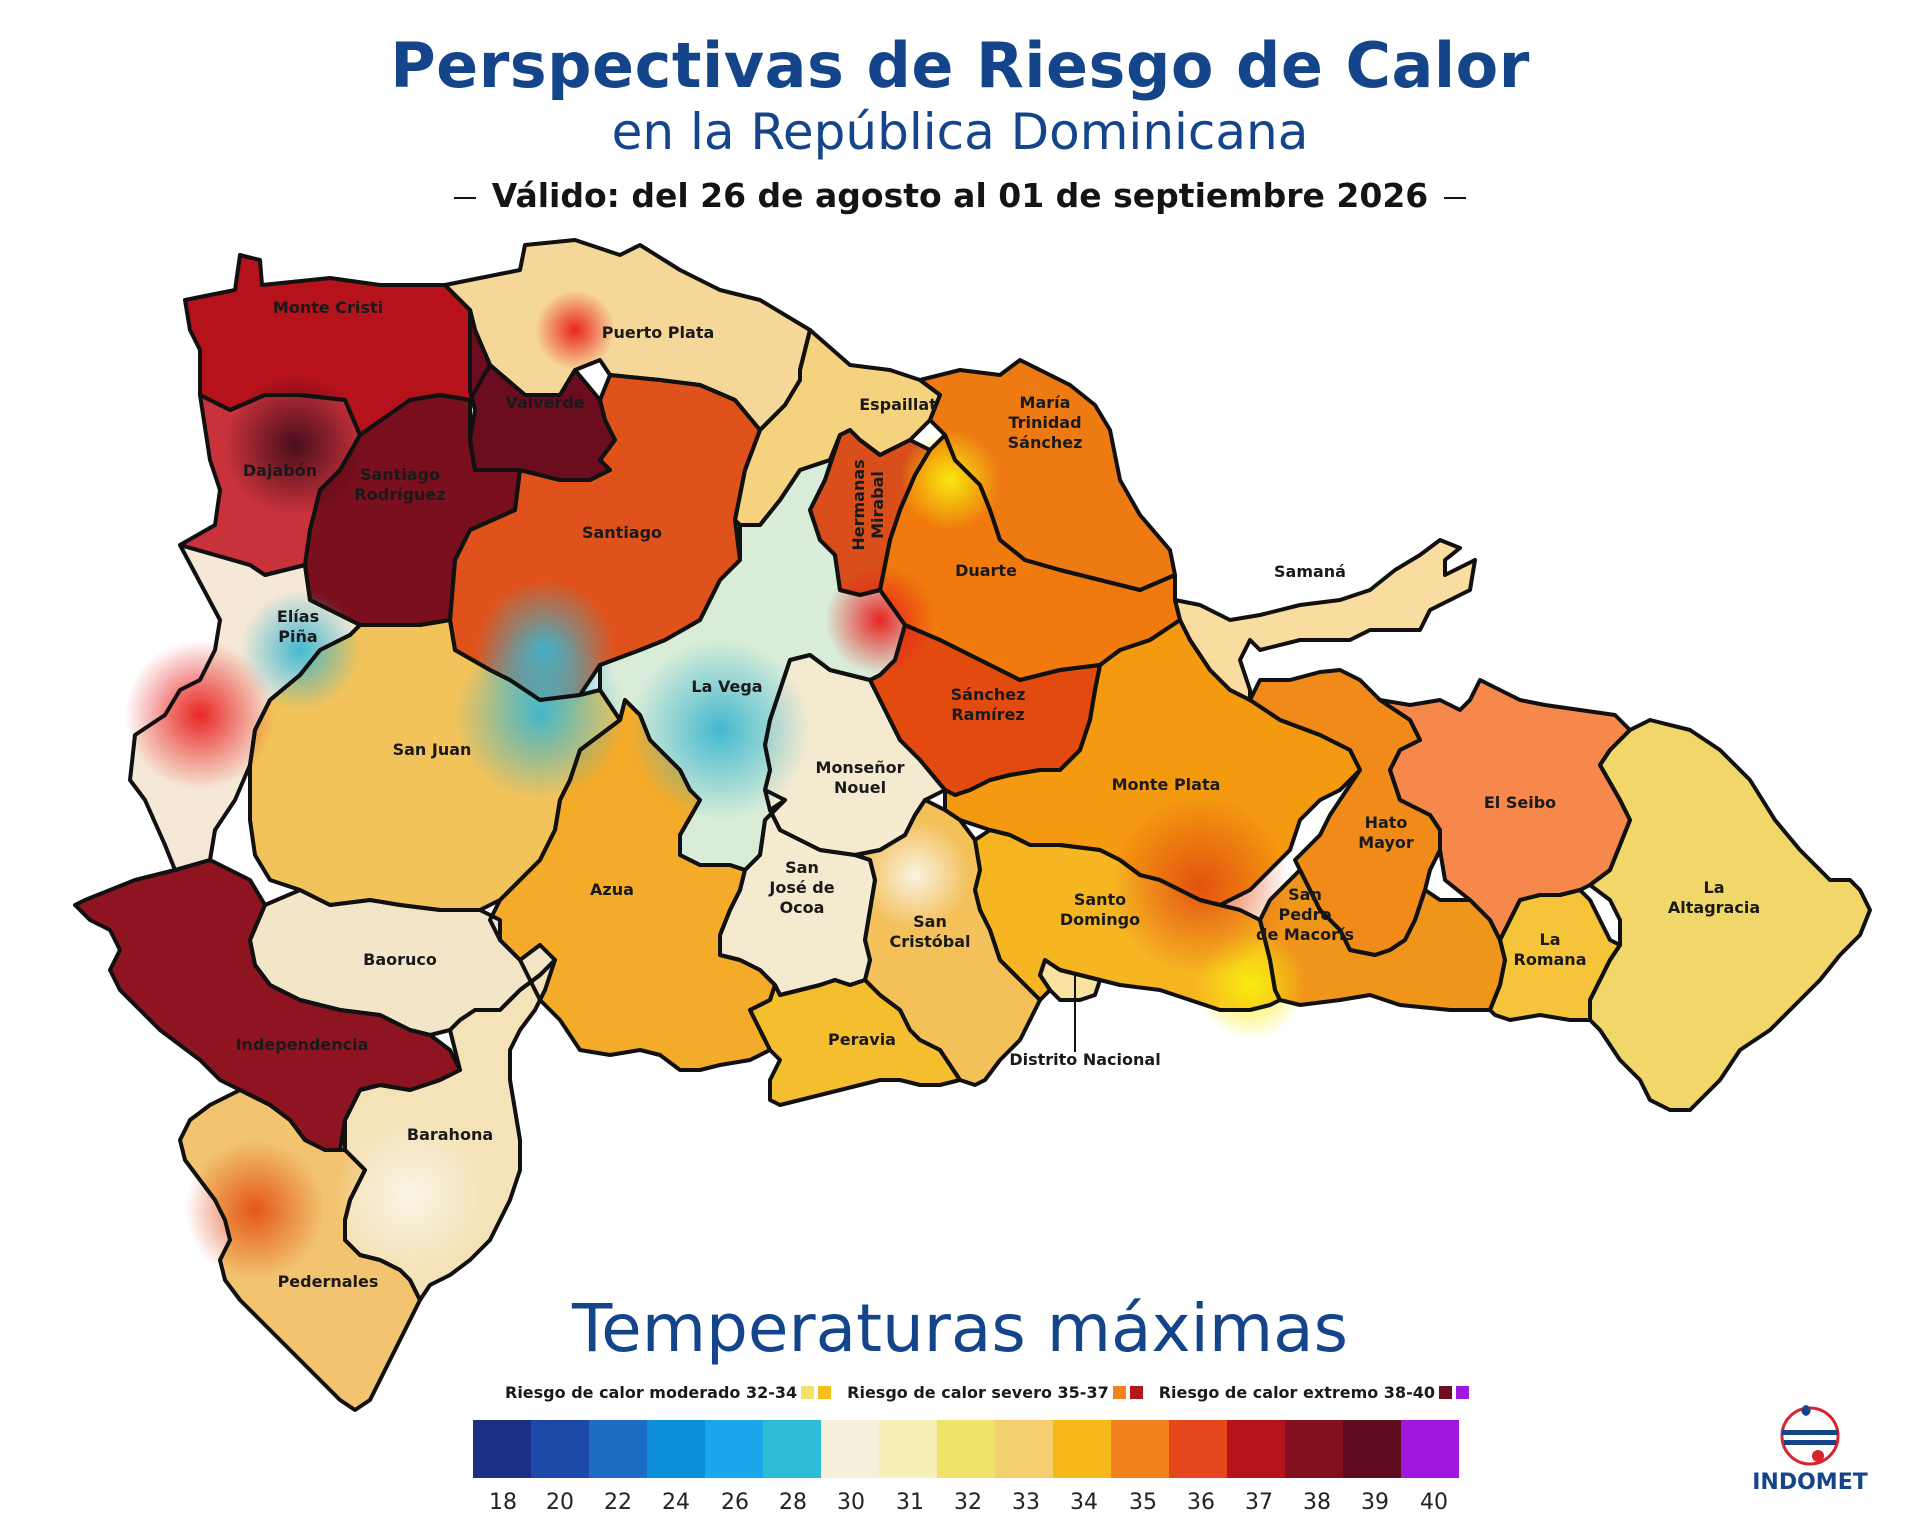  Describe the element at coordinates (1317, 1502) in the screenshot. I see `scale-tick-label: 38` at that location.